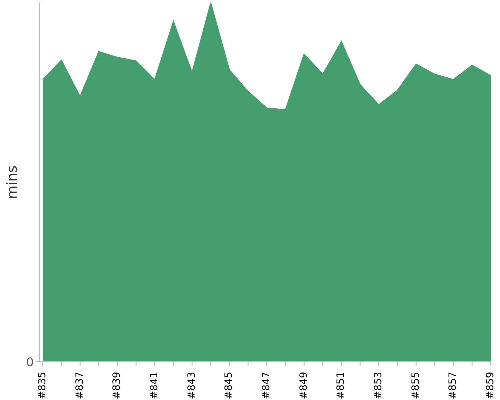 The width and height of the screenshot is (500, 400). Describe the element at coordinates (118, 386) in the screenshot. I see `x-tick-label: #839` at that location.